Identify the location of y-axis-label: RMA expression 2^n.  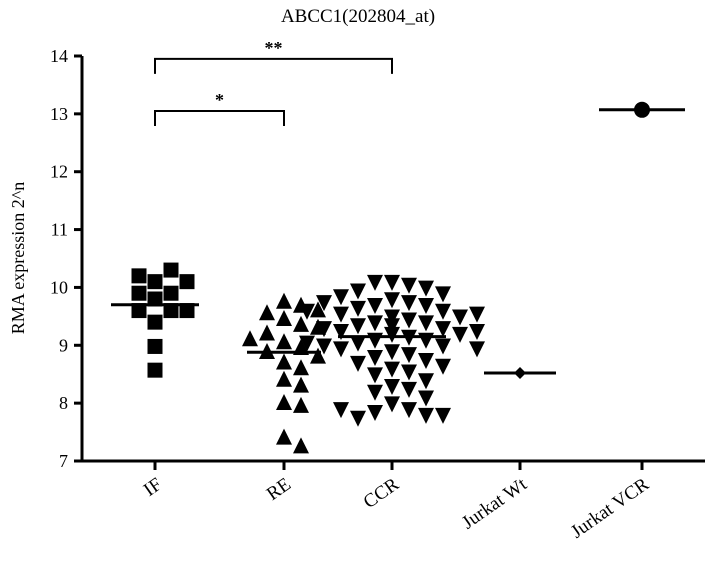
(18, 258).